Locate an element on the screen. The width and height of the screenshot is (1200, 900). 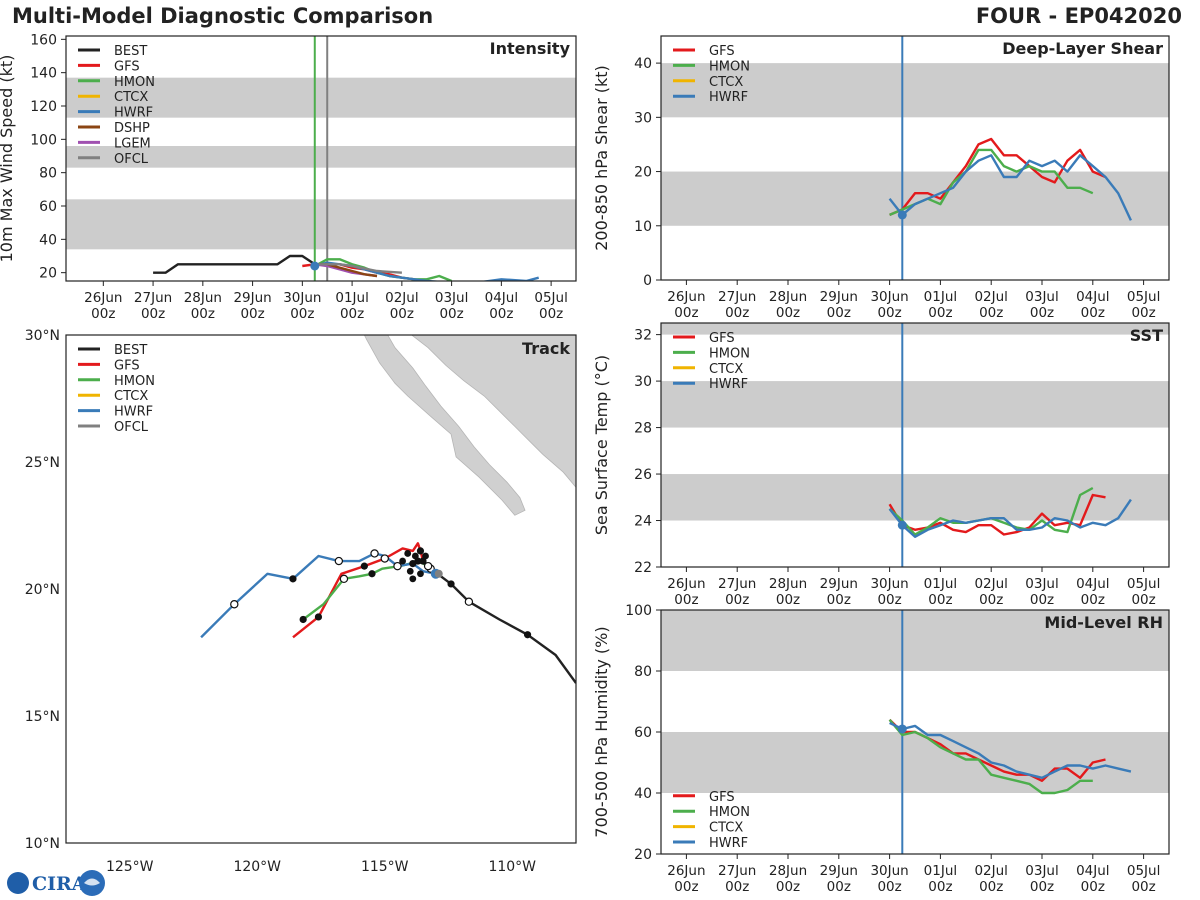
intensity-ytick-label: 100 is located at coordinates (43, 140).